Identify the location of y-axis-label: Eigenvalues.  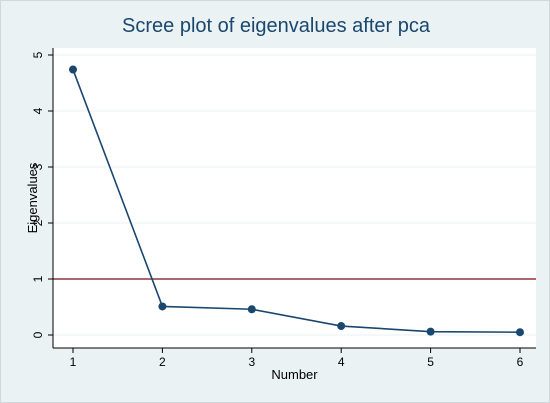
(32, 197).